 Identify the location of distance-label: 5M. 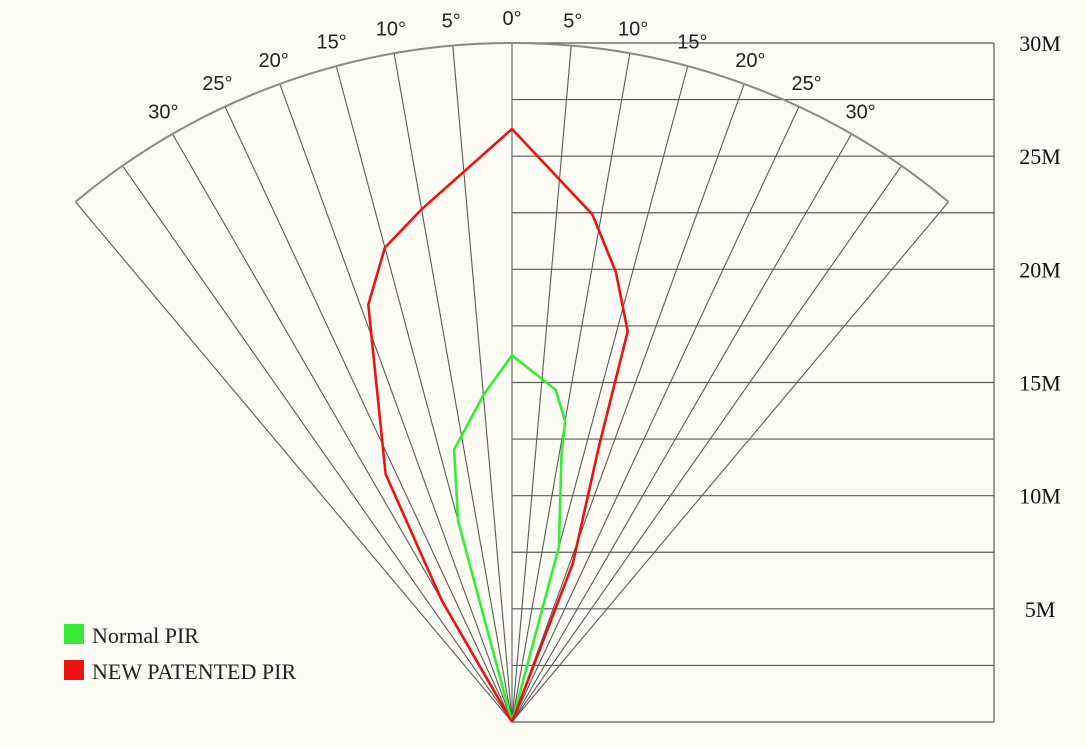
(1040, 609).